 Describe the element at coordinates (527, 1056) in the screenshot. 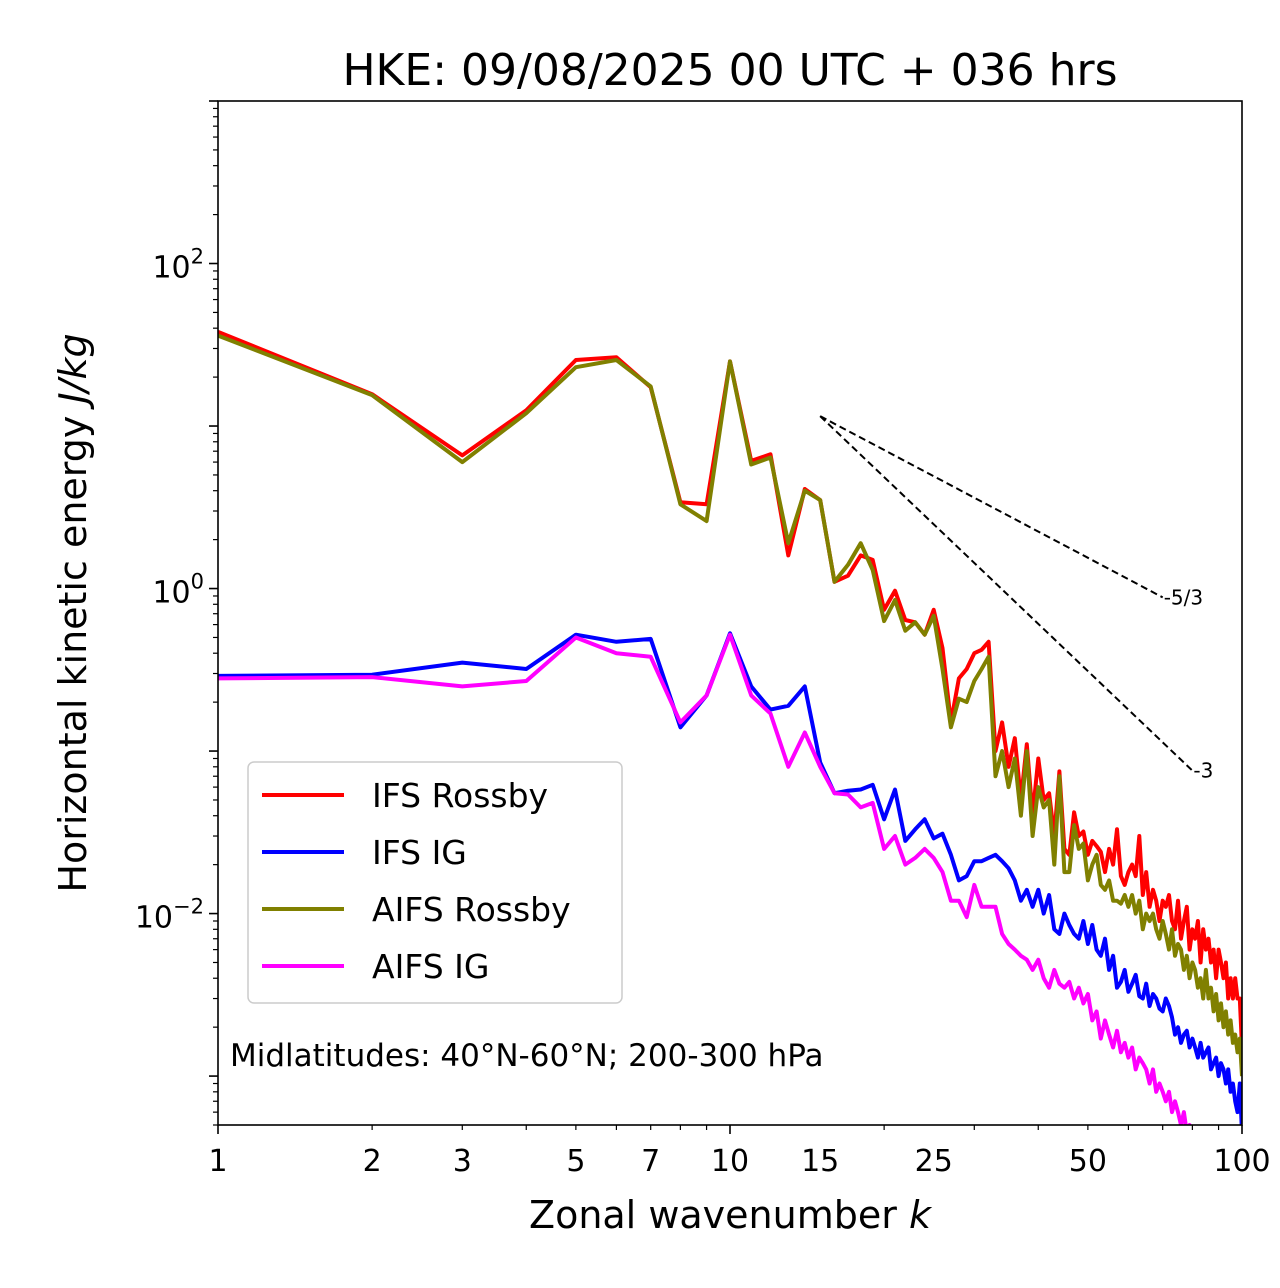

I see `region-annotation: Midlatitudes: 40°N-60°N; 200-300 hPa` at that location.